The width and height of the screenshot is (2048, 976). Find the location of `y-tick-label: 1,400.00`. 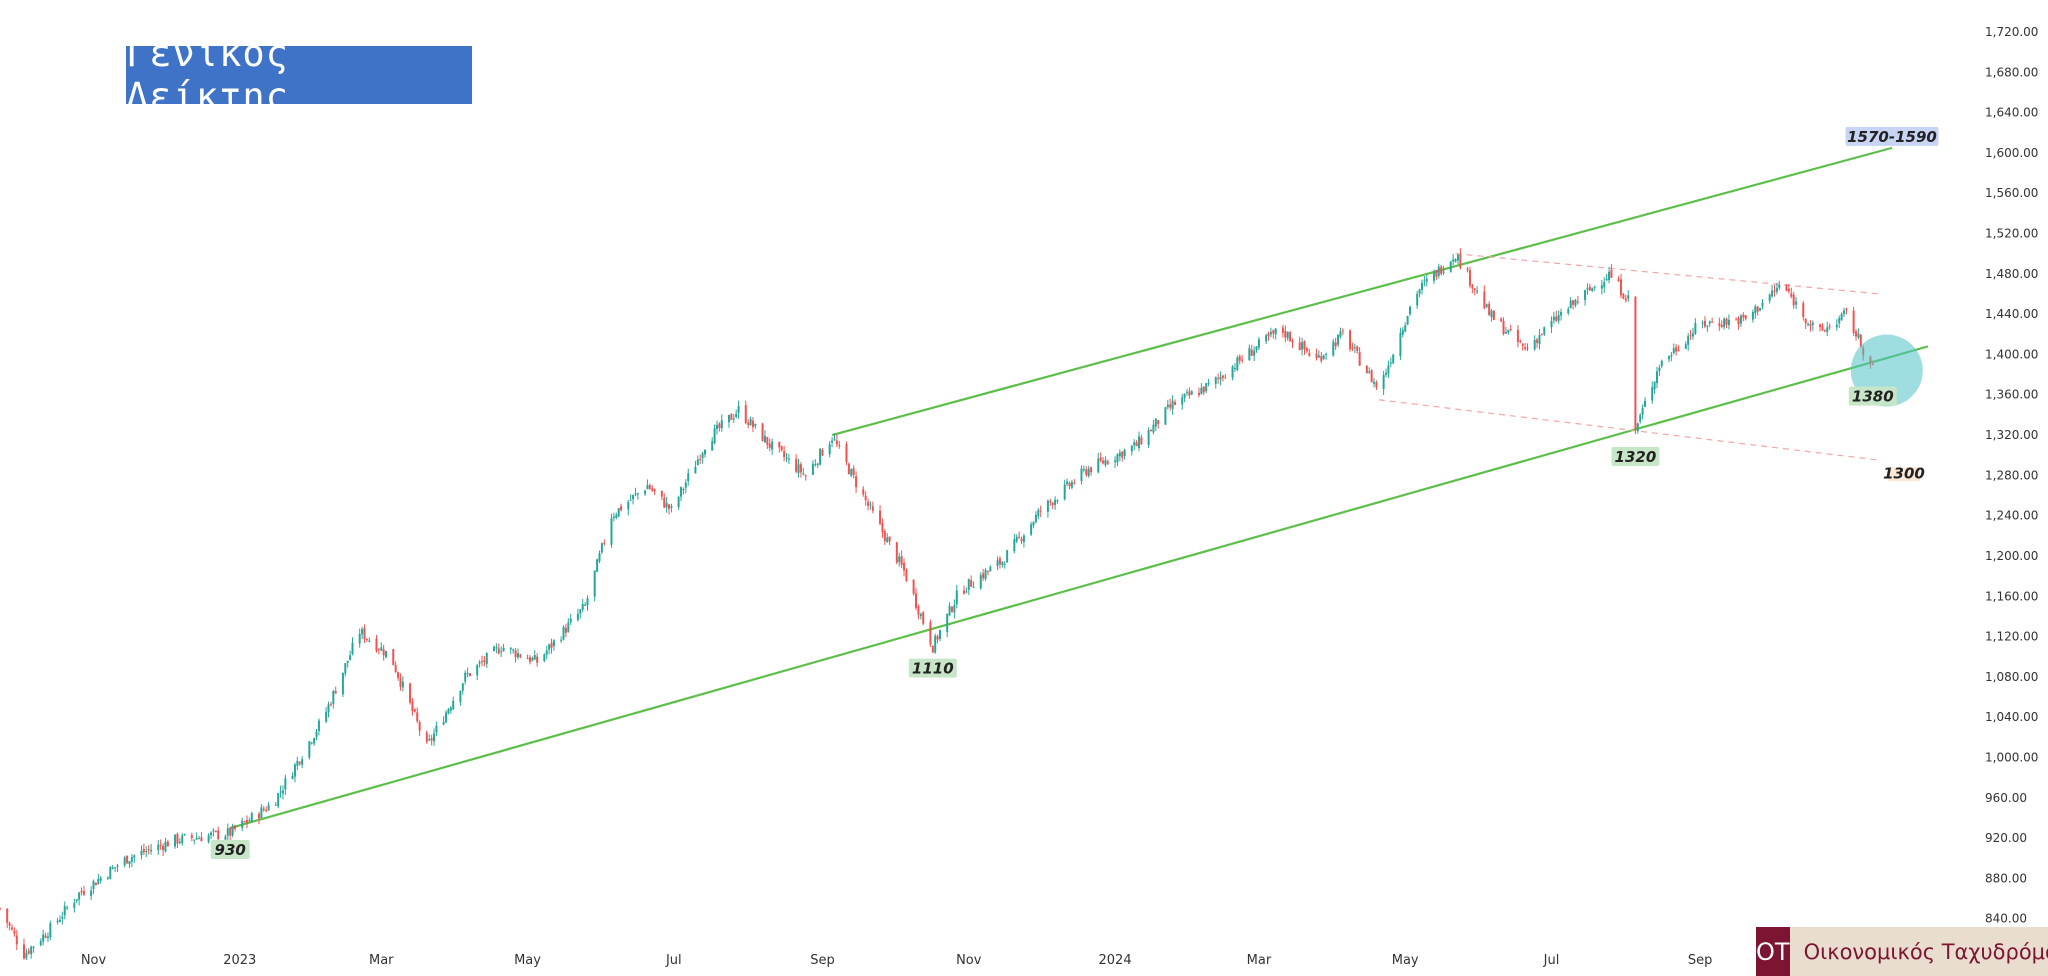

y-tick-label: 1,400.00 is located at coordinates (2011, 354).